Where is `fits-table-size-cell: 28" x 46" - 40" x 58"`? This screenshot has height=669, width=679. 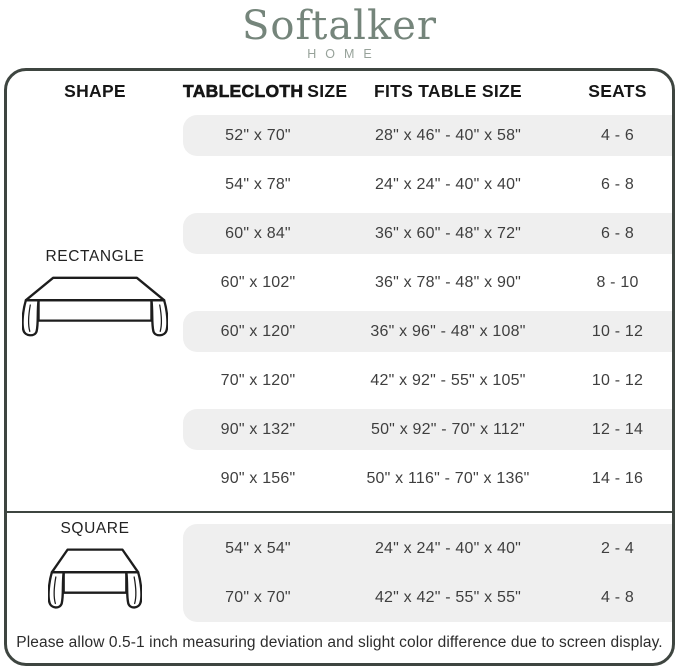 fits-table-size-cell: 28" x 46" - 40" x 58" is located at coordinates (448, 135).